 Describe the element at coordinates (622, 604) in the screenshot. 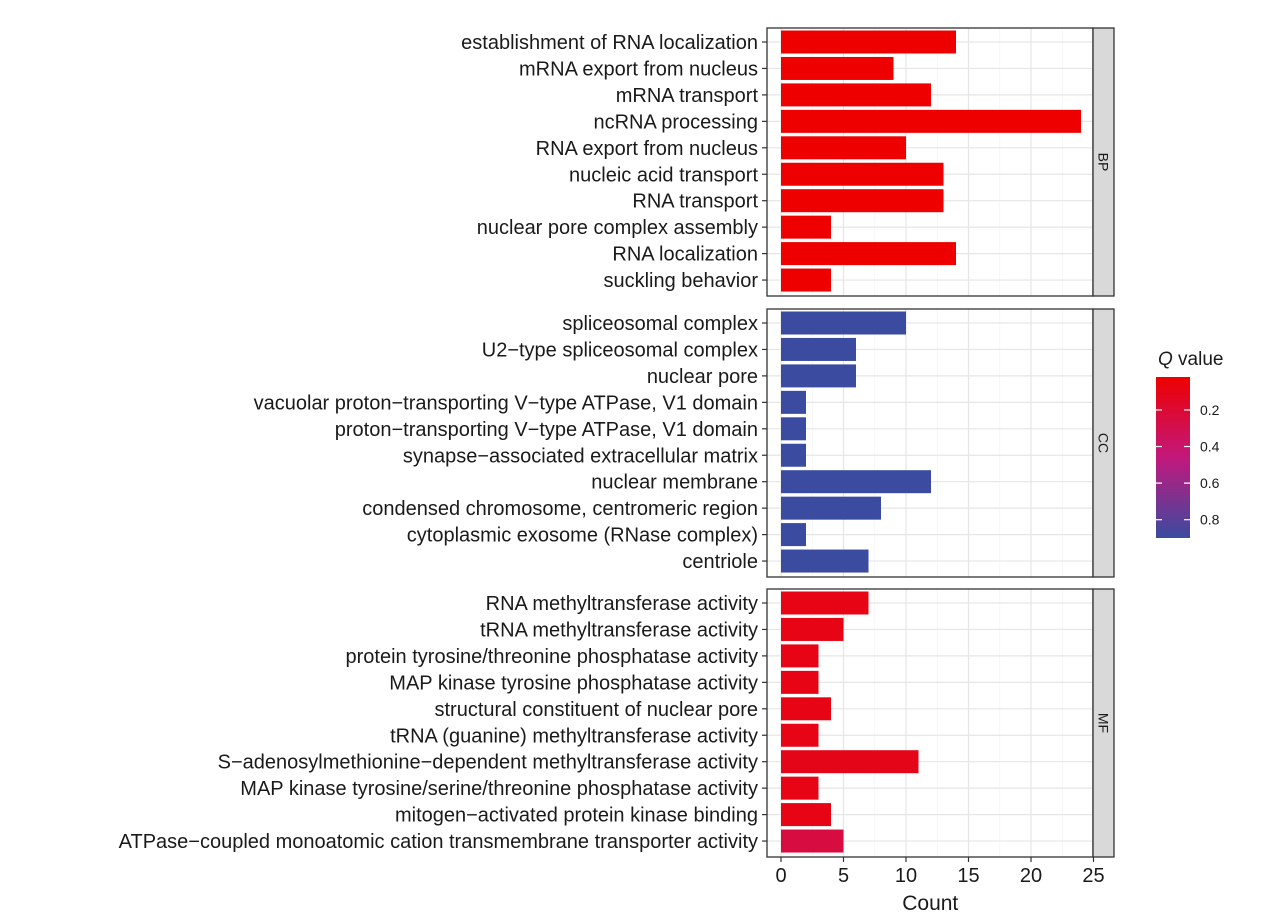

I see `category-label: RNA methyltransferase activity` at that location.